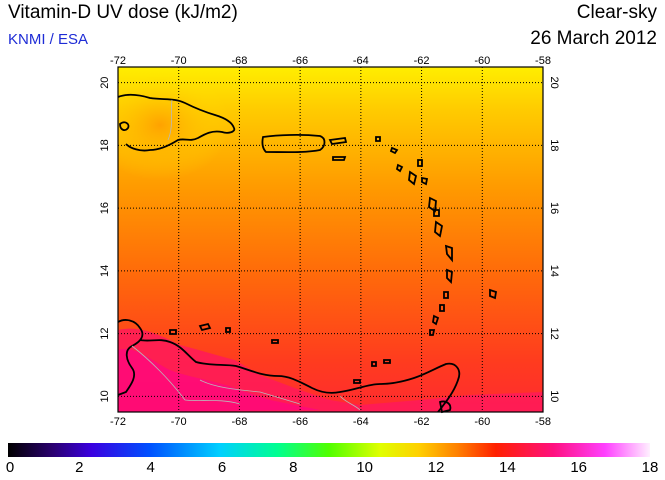 The width and height of the screenshot is (665, 480). Describe the element at coordinates (593, 38) in the screenshot. I see `date-label: 26 March 2012` at that location.